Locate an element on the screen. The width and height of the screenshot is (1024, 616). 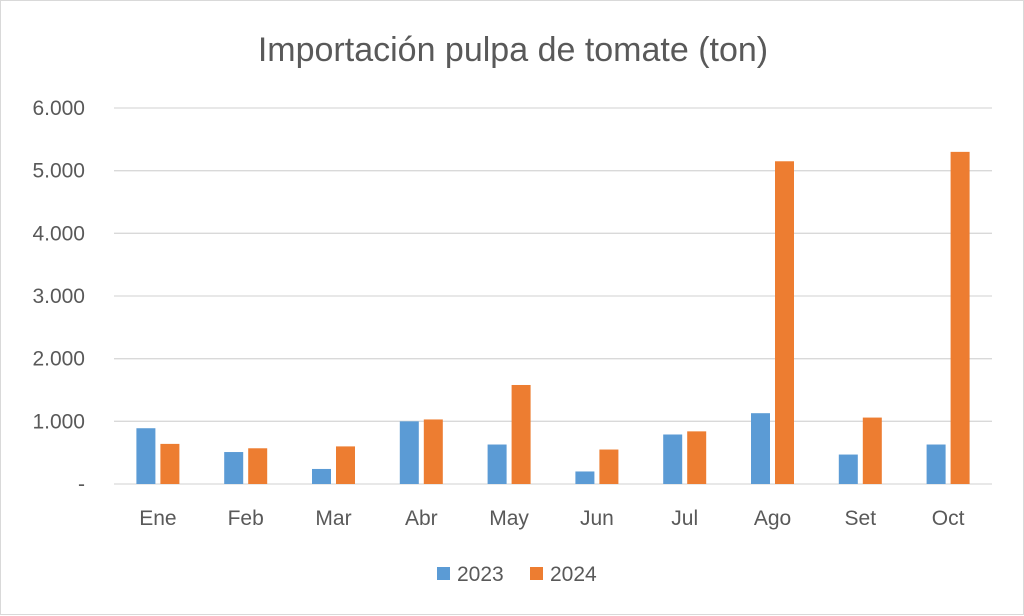
x-tick-label: Oct is located at coordinates (948, 518).